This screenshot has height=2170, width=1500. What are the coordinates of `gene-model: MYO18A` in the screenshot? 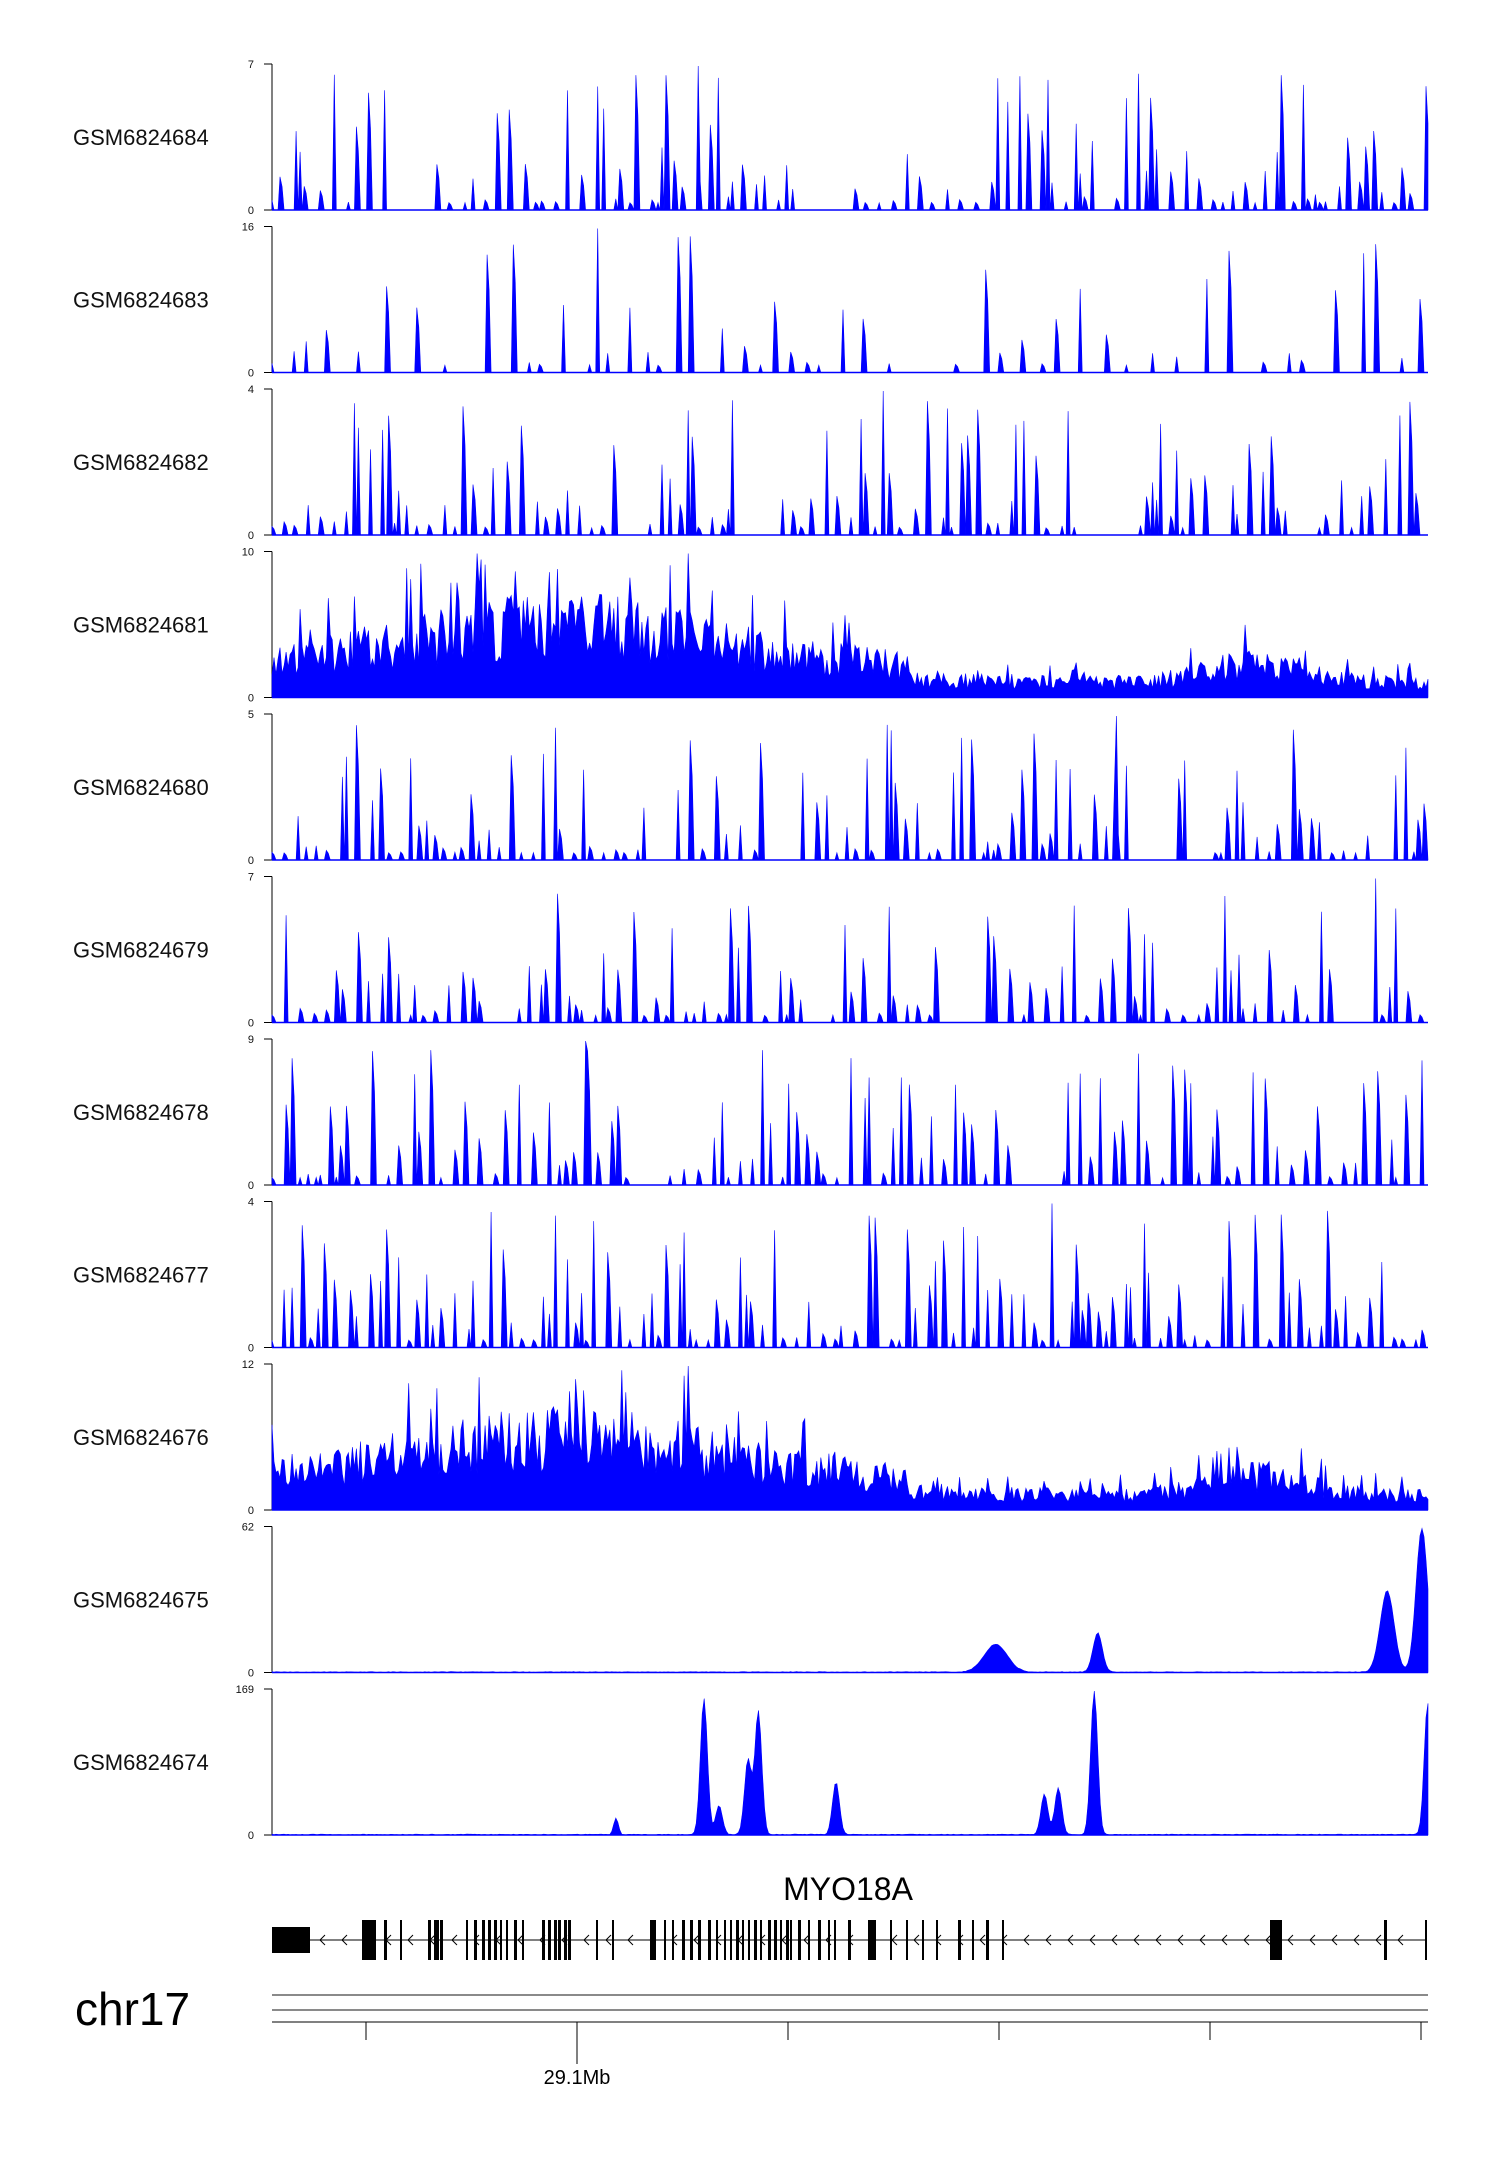 It's located at (849, 1915).